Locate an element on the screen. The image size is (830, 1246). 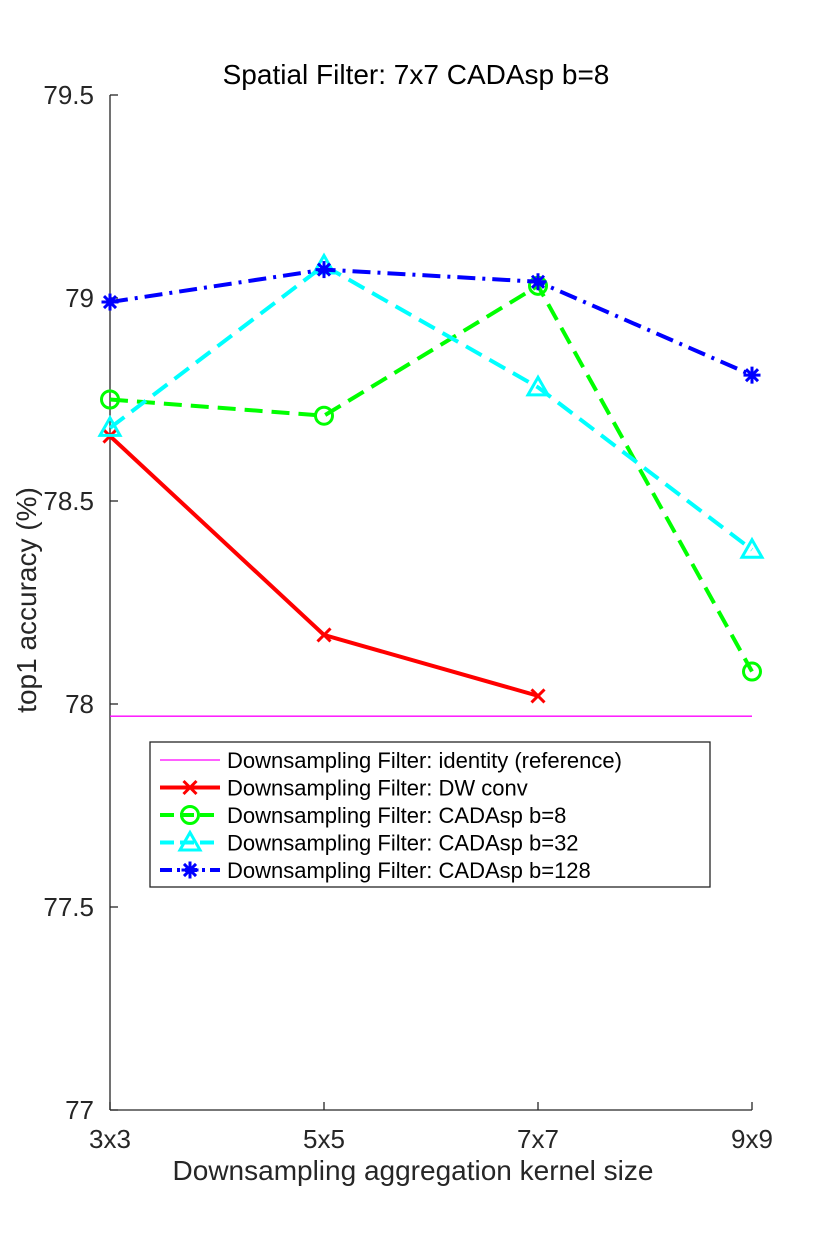
y-tick-label: 79.5 is located at coordinates (68, 95).